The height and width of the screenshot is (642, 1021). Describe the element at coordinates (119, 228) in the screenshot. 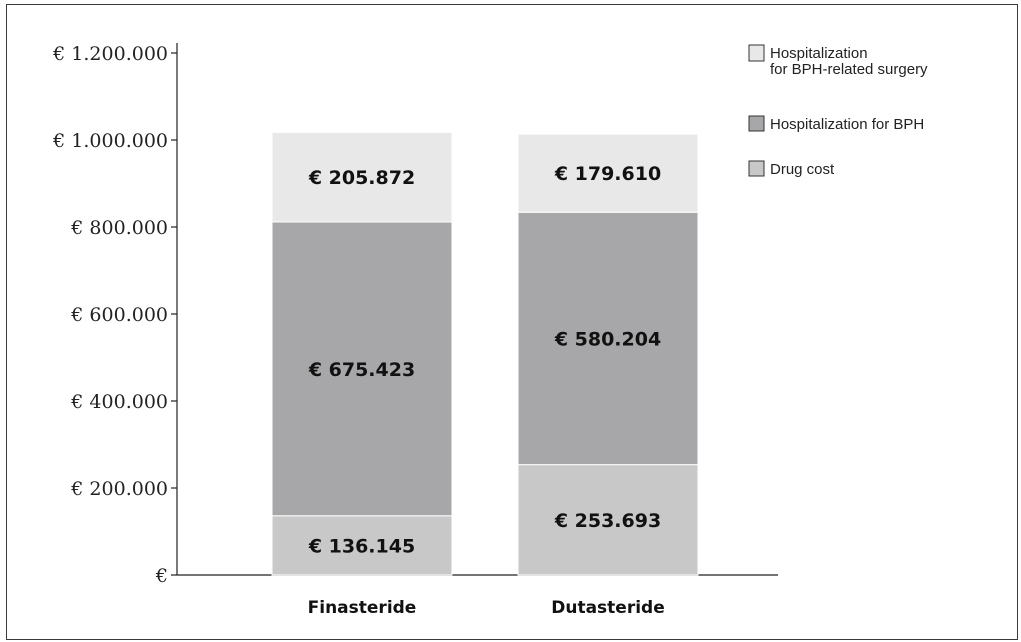

I see `y-tick-label: € 800.000` at that location.